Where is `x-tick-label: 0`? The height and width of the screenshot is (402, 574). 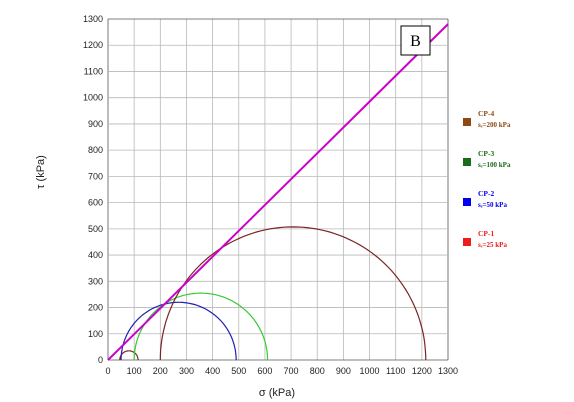 x-tick-label: 0 is located at coordinates (107, 371).